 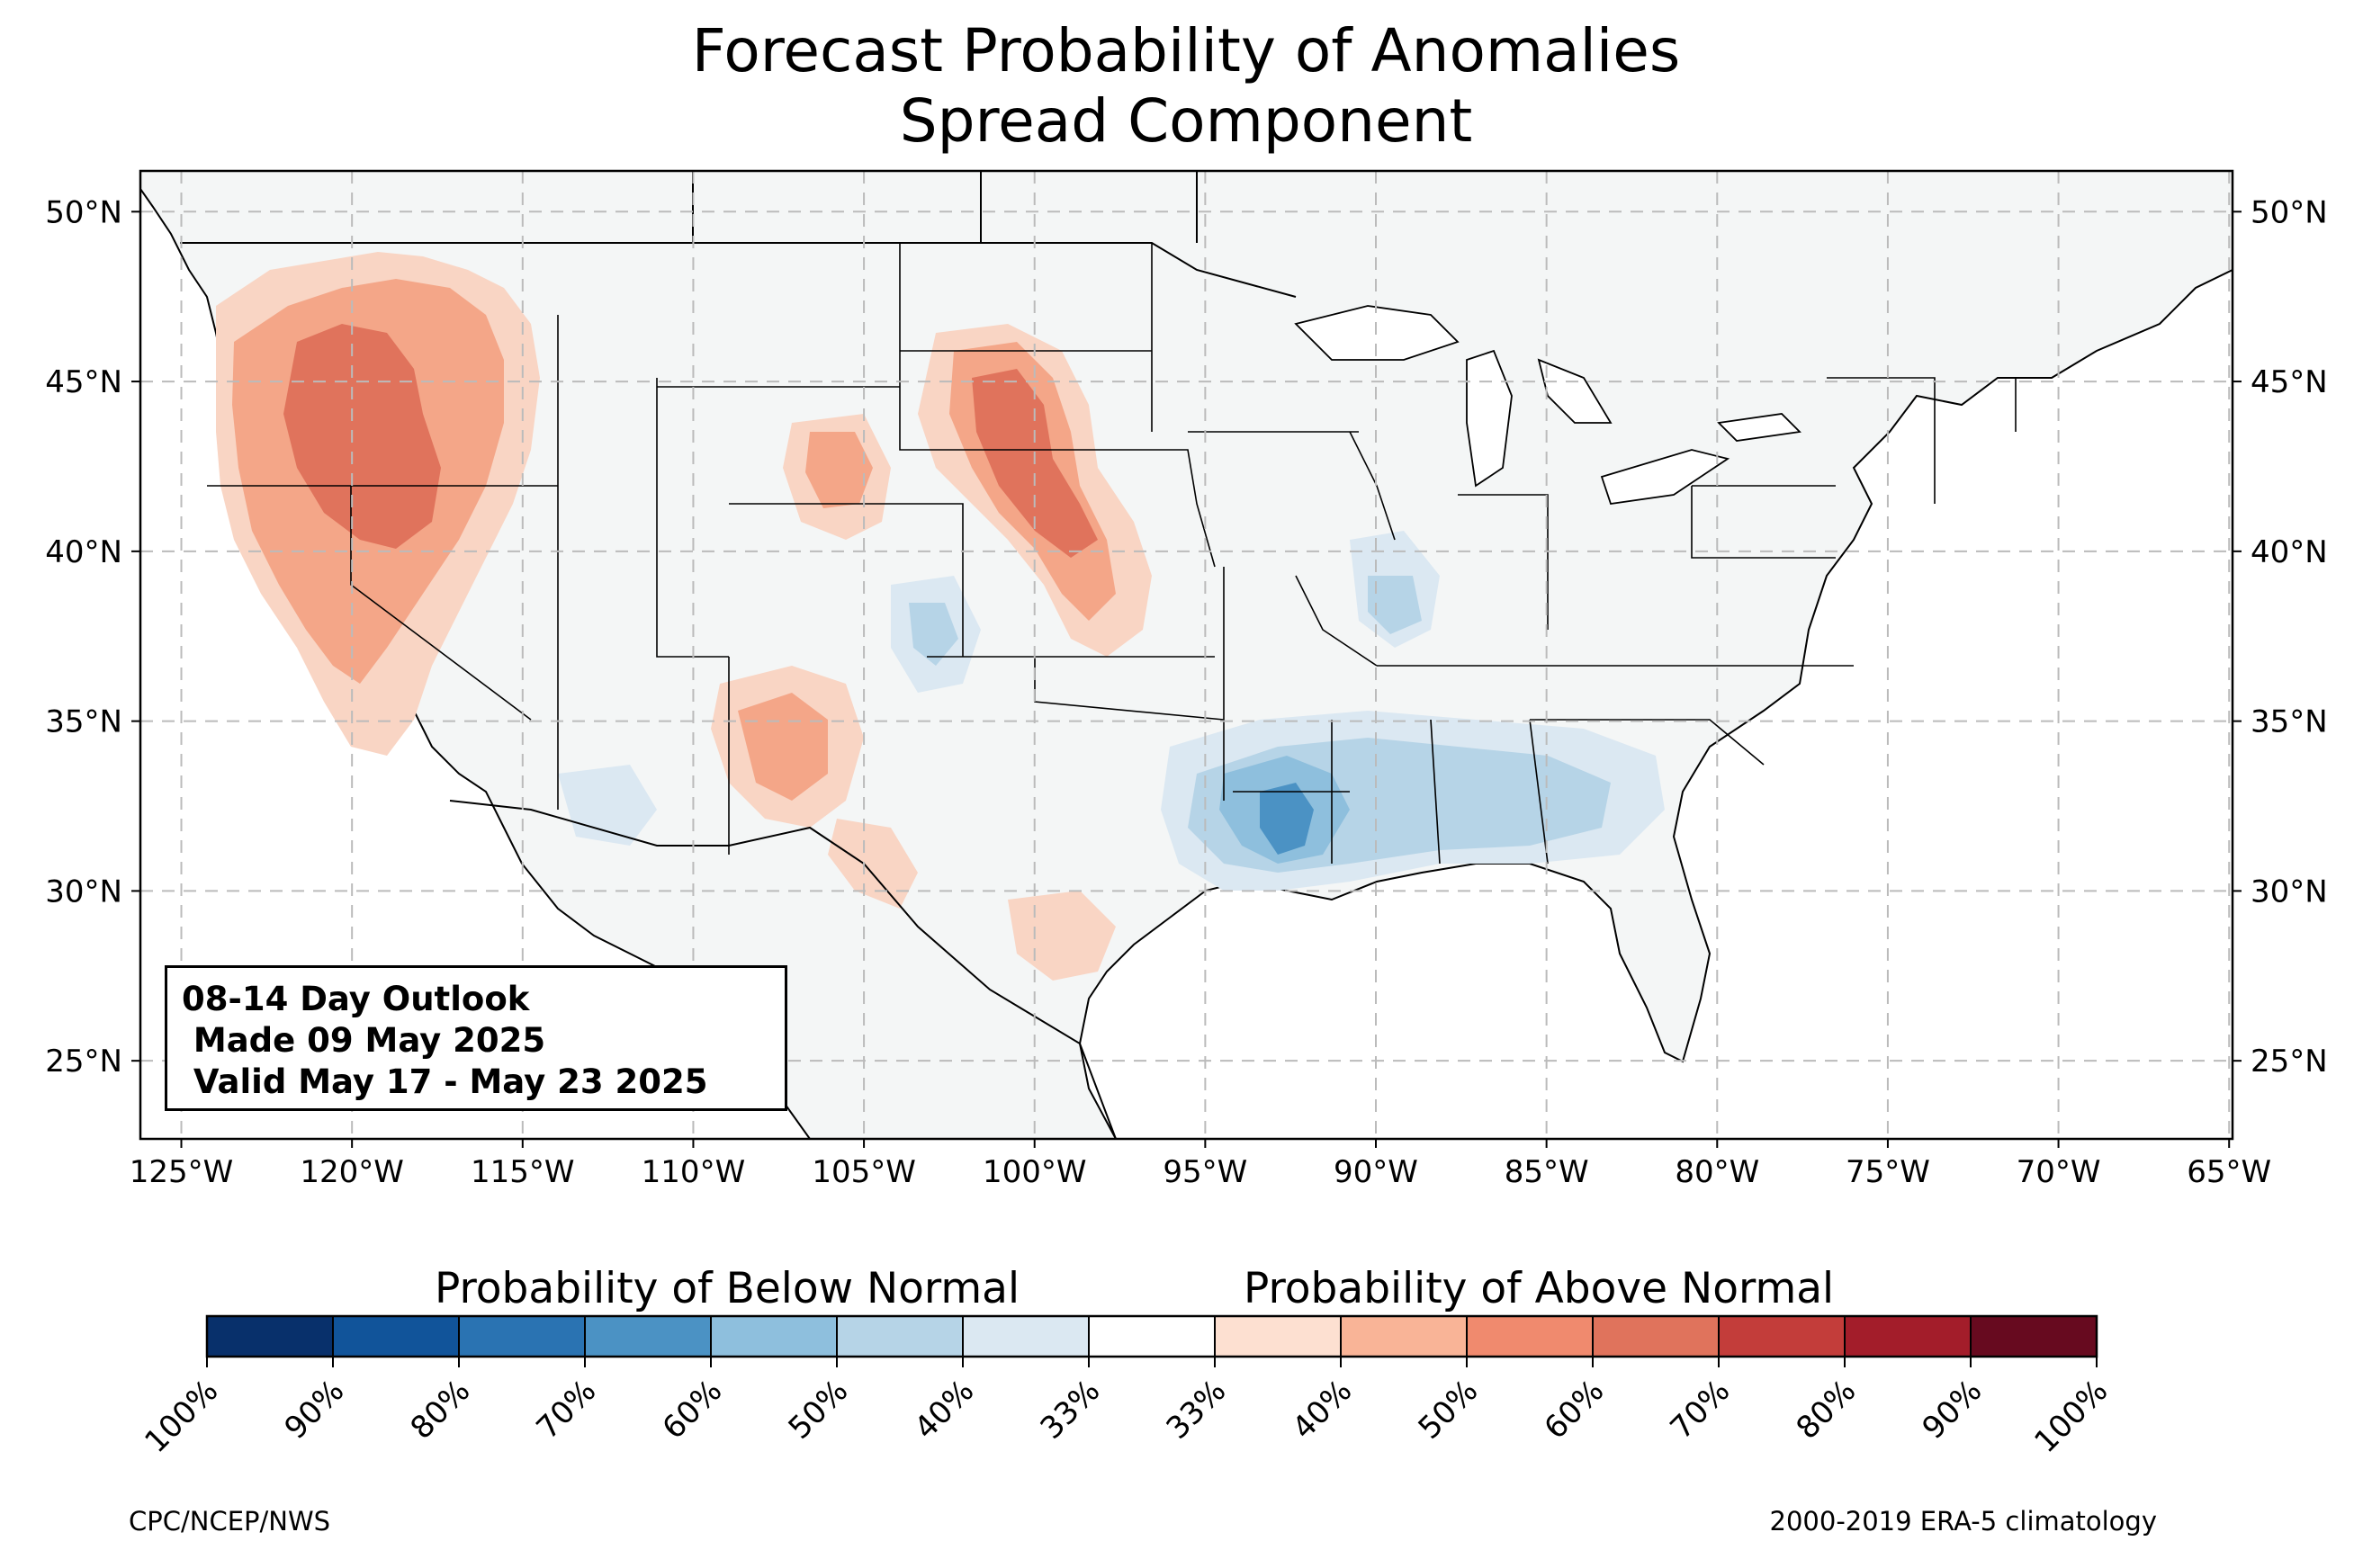 I want to click on below-50-region-midwest, so click(x=1395, y=605).